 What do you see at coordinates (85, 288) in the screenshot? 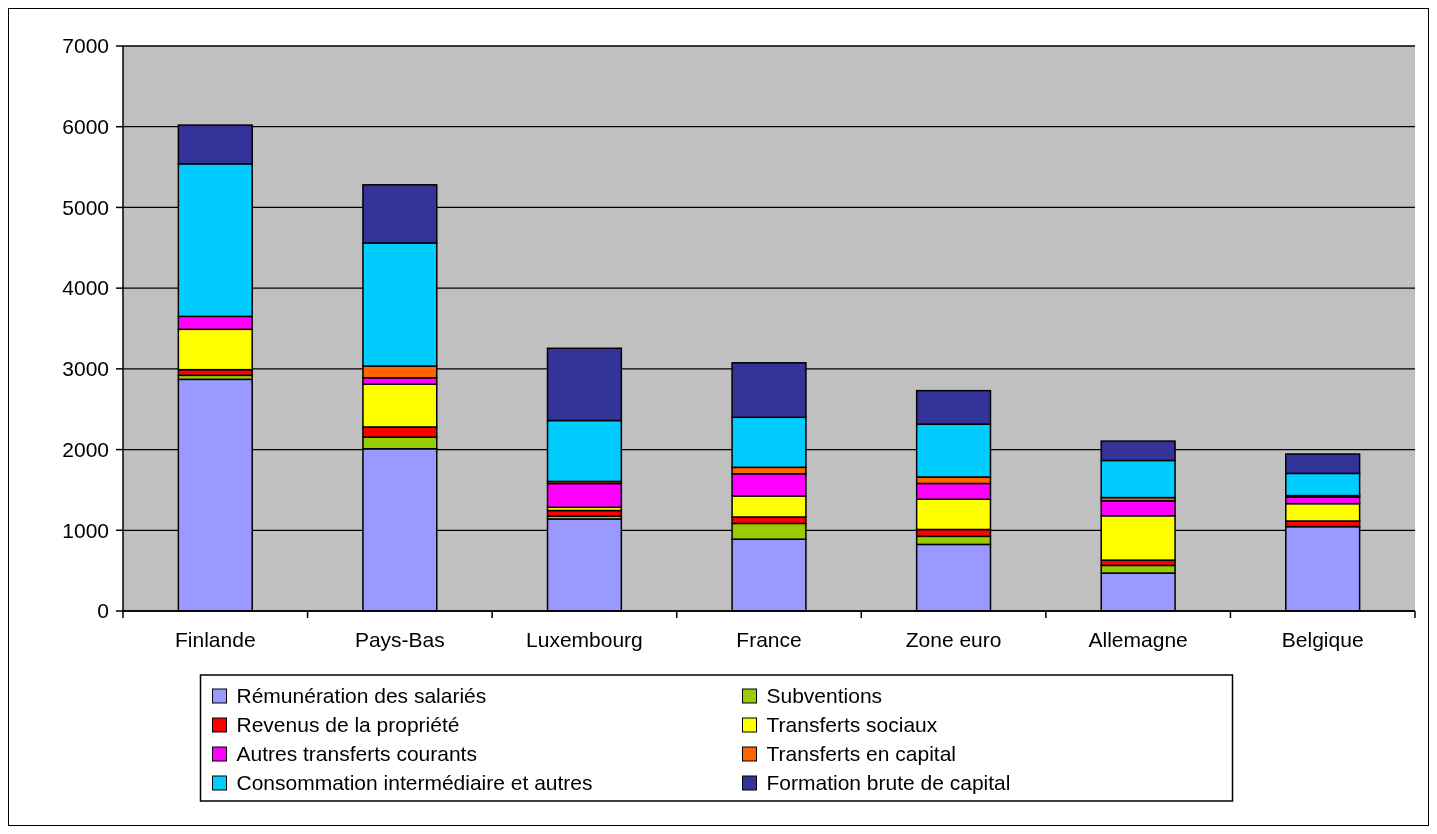
I see `y-tick-label: 4000` at bounding box center [85, 288].